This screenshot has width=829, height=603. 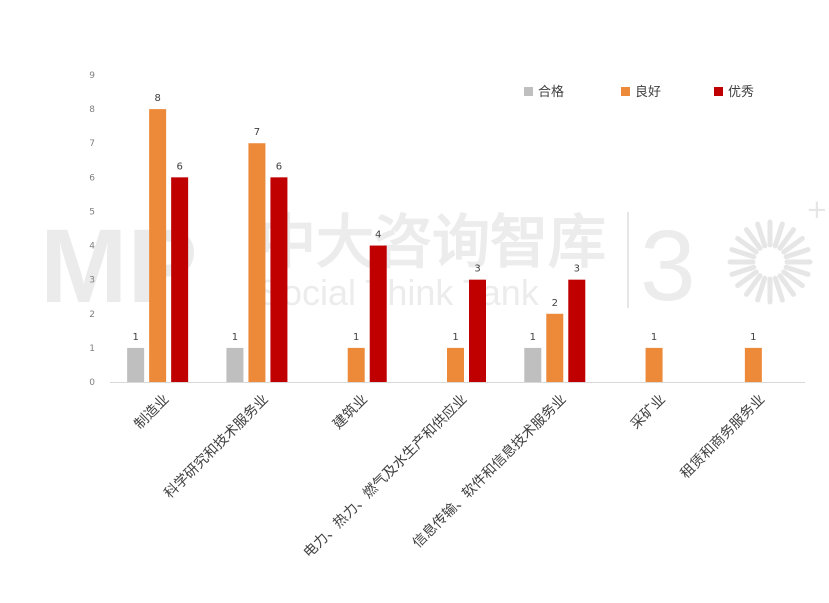 I want to click on legend-label: 良好, so click(x=648, y=92).